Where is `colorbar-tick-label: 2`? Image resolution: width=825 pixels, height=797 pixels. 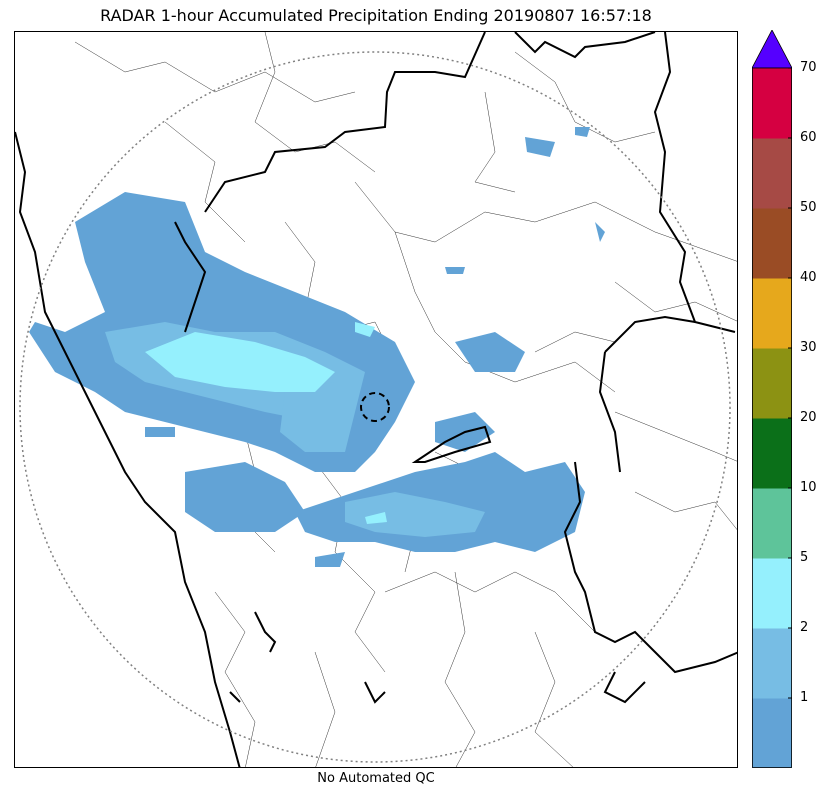 colorbar-tick-label: 2 is located at coordinates (804, 627).